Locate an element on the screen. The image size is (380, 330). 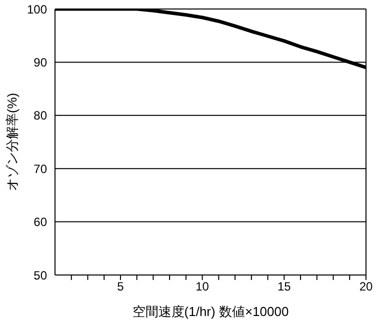
x-tick-label: 10 is located at coordinates (203, 287).